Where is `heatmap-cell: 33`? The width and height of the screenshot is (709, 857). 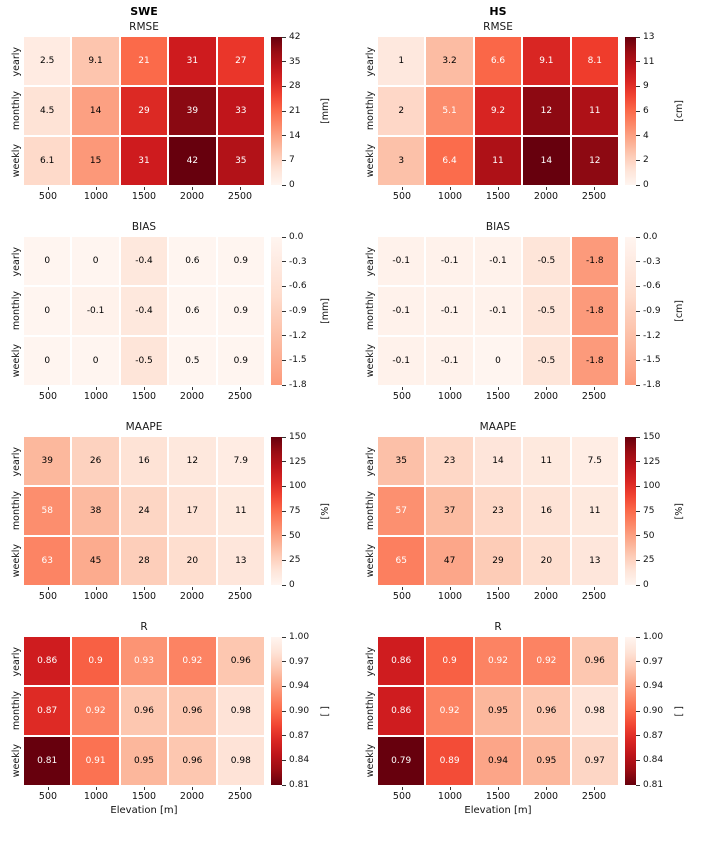 heatmap-cell: 33 is located at coordinates (240, 111).